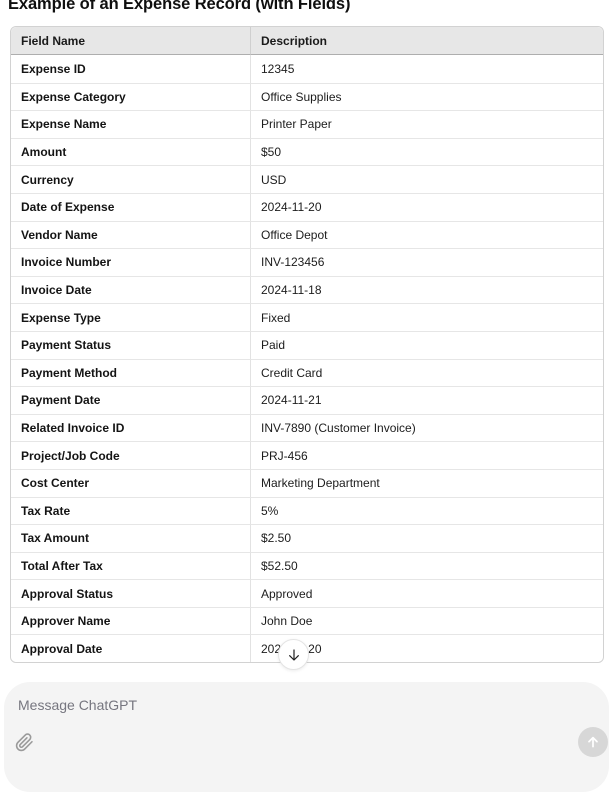  I want to click on table-row: Approver Name John Doe, so click(307, 620).